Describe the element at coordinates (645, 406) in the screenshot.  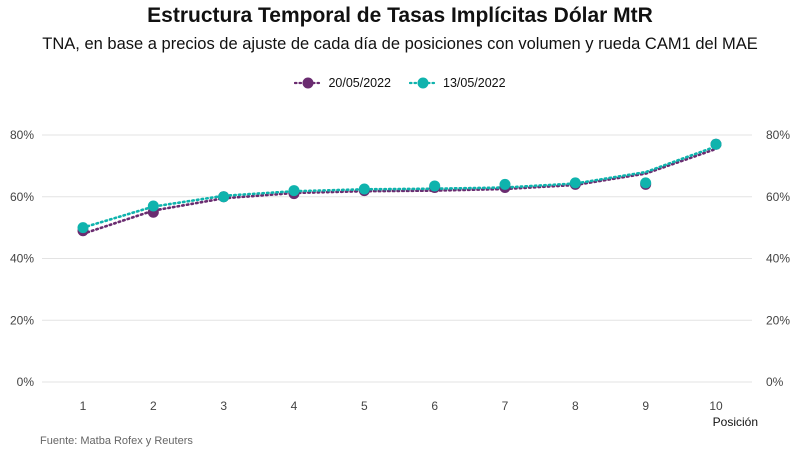
I see `x-tick-label-8: 9` at that location.